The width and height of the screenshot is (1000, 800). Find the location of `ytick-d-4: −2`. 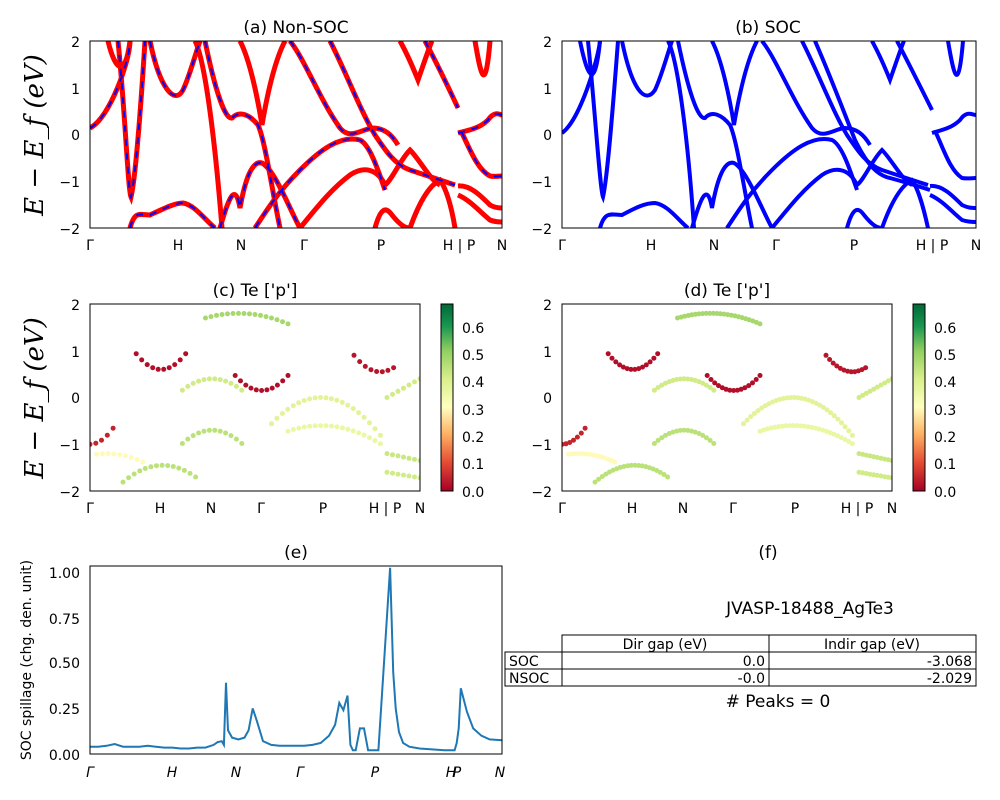

ytick-d-4: −2 is located at coordinates (541, 493).